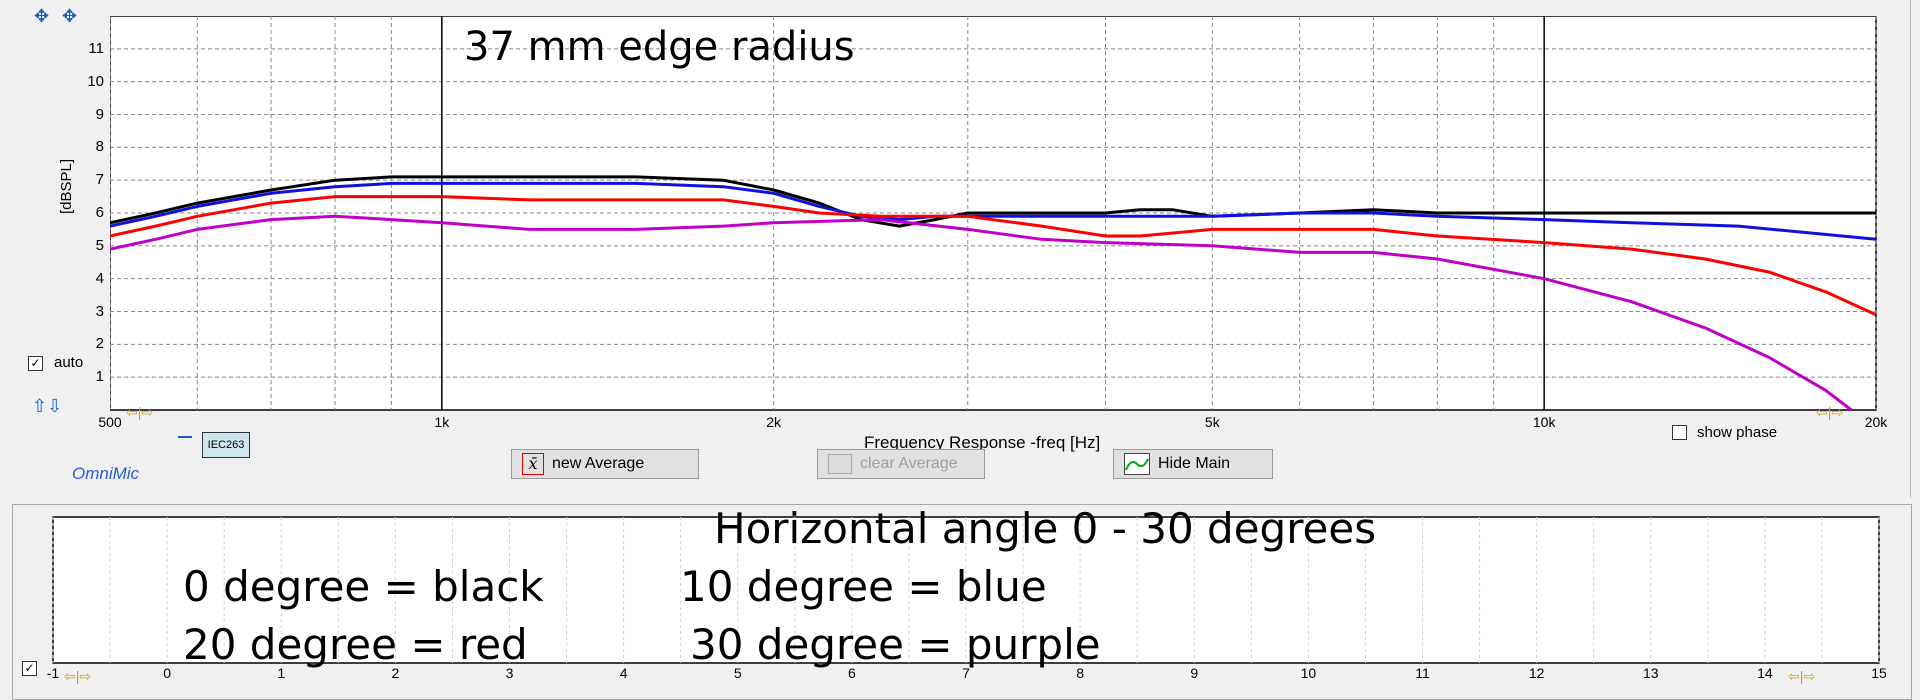 The height and width of the screenshot is (700, 1920). Describe the element at coordinates (99, 377) in the screenshot. I see `y-tick-label: 1` at that location.